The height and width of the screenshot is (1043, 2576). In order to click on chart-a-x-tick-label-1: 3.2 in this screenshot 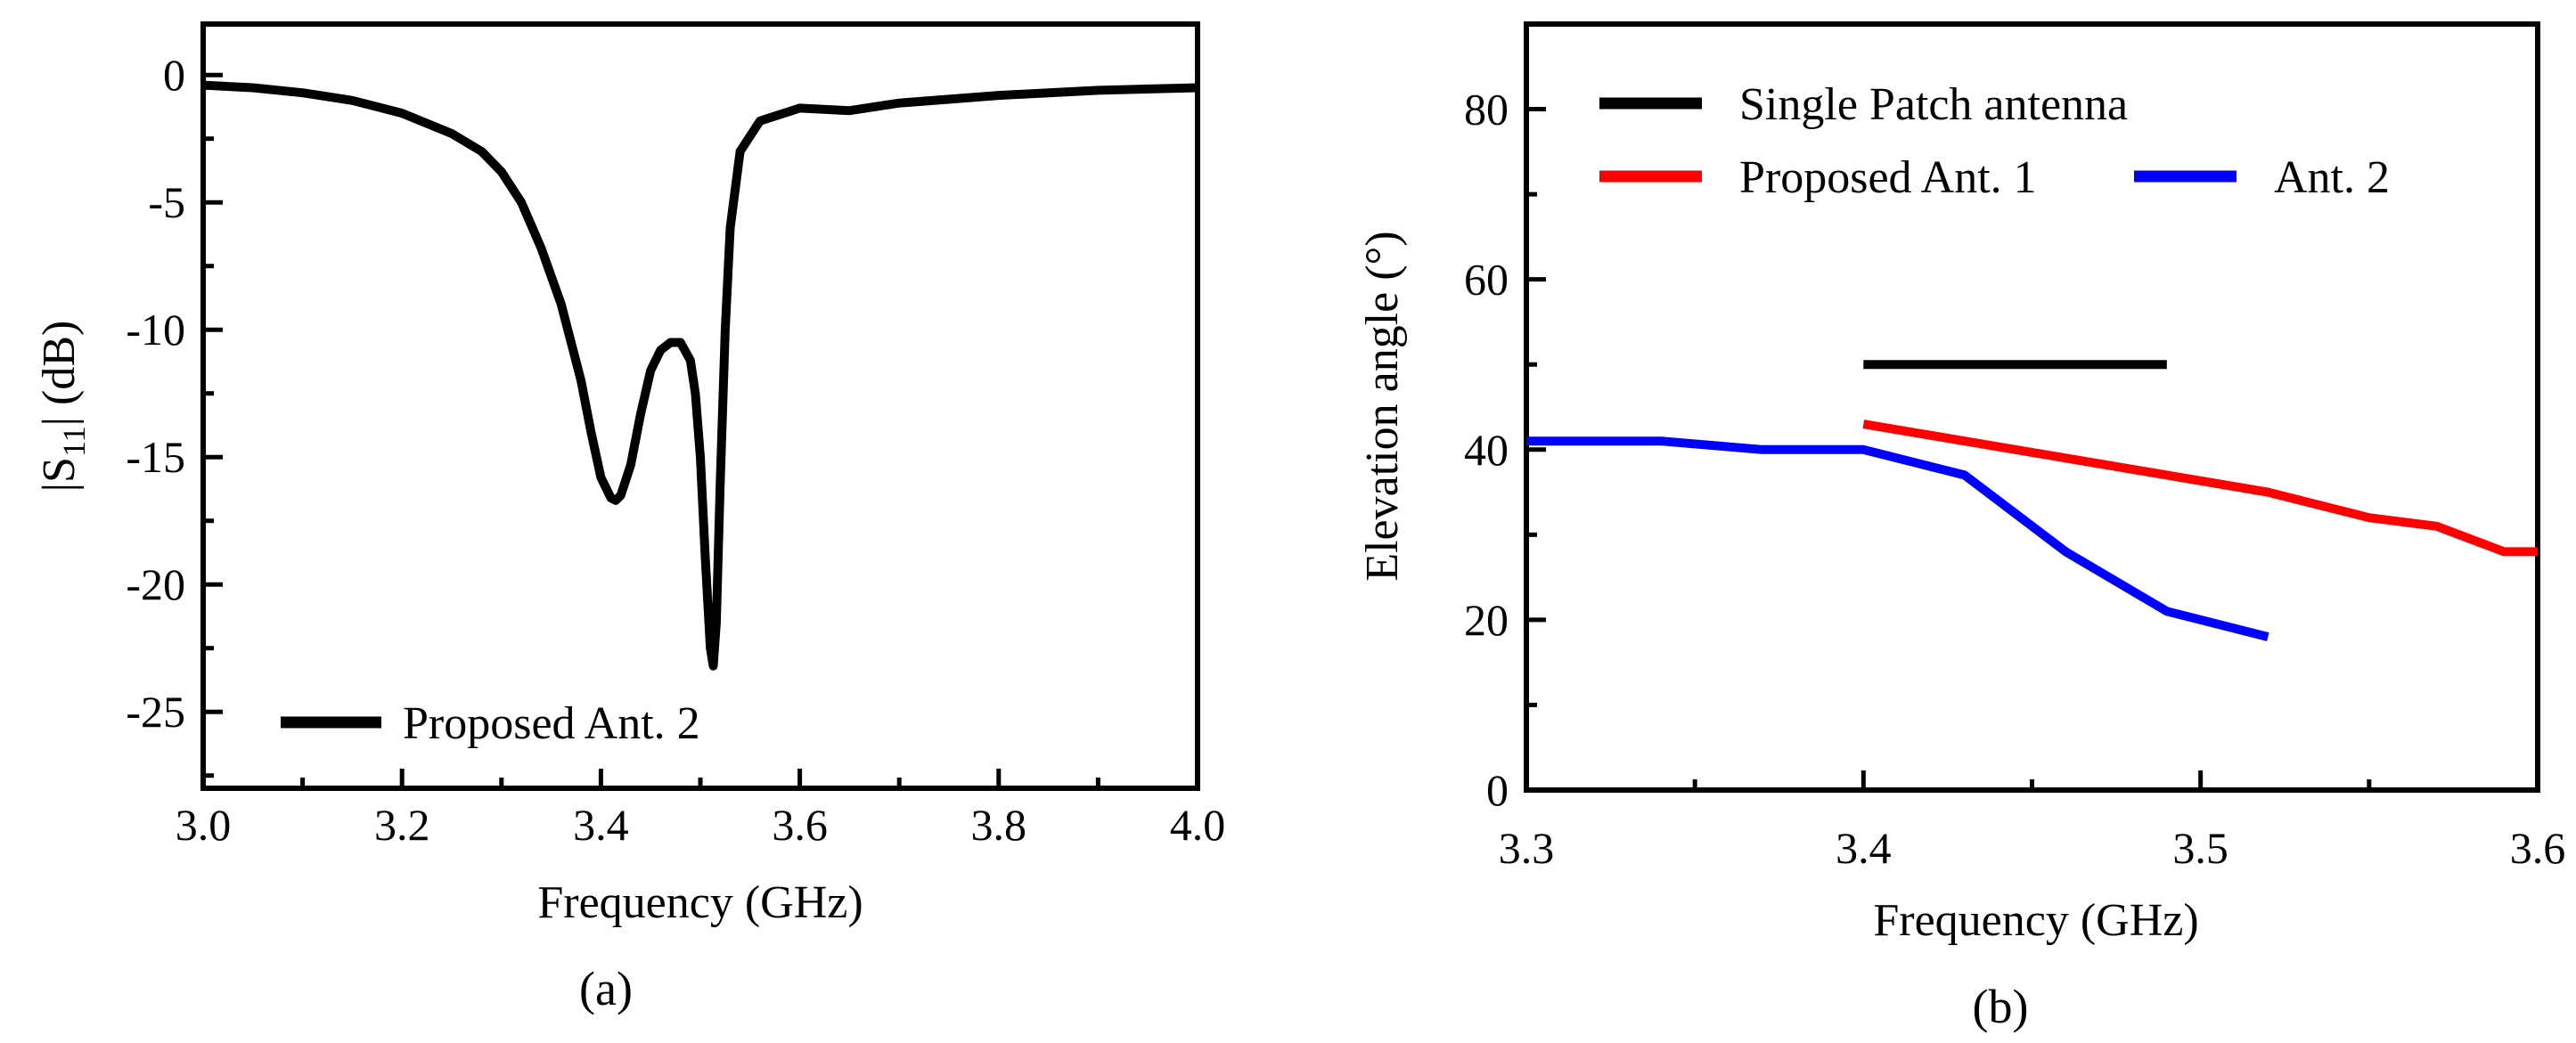, I will do `click(402, 825)`.